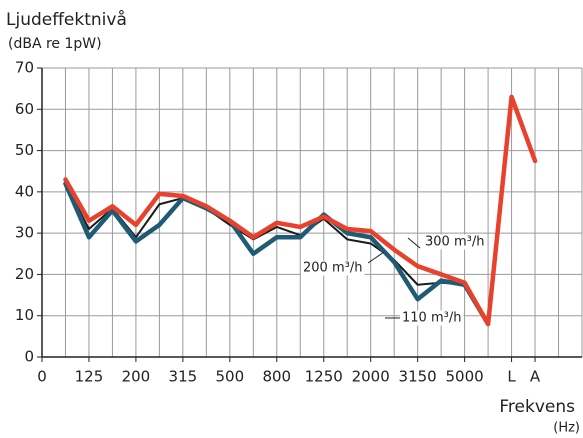 The width and height of the screenshot is (583, 438). What do you see at coordinates (24, 150) in the screenshot?
I see `y-tick-label: 50` at bounding box center [24, 150].